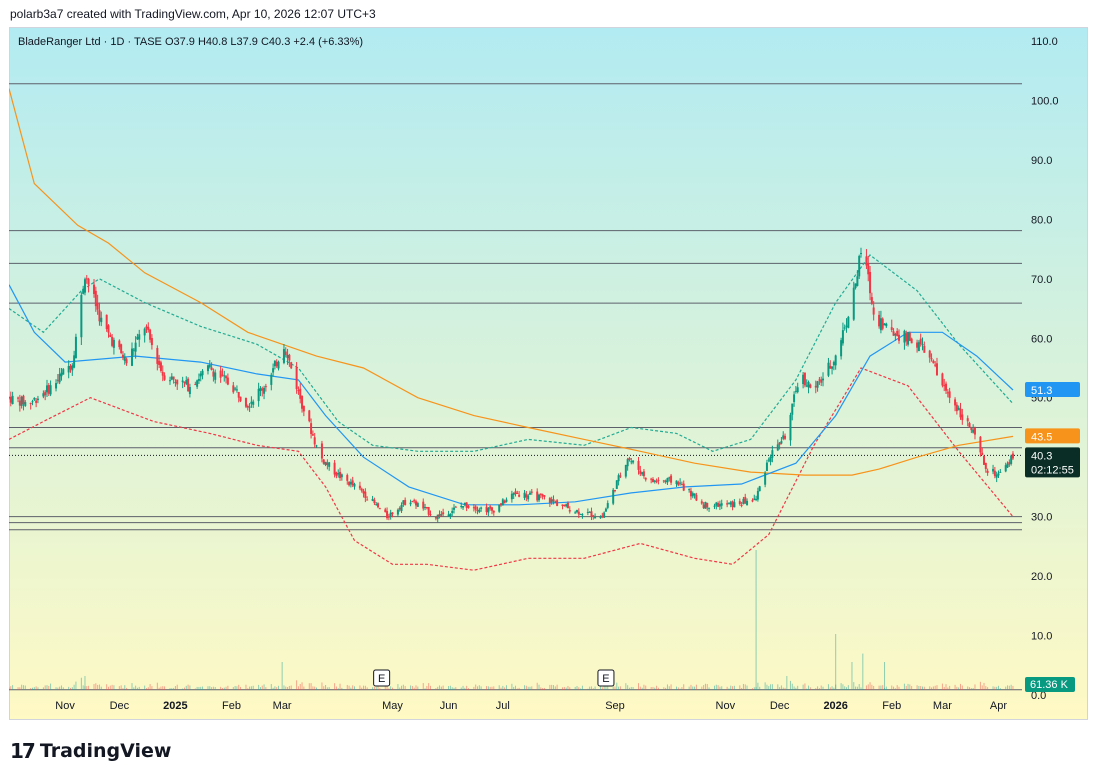 The height and width of the screenshot is (780, 1098). Describe the element at coordinates (449, 706) in the screenshot. I see `x-tick-label: Jun` at that location.